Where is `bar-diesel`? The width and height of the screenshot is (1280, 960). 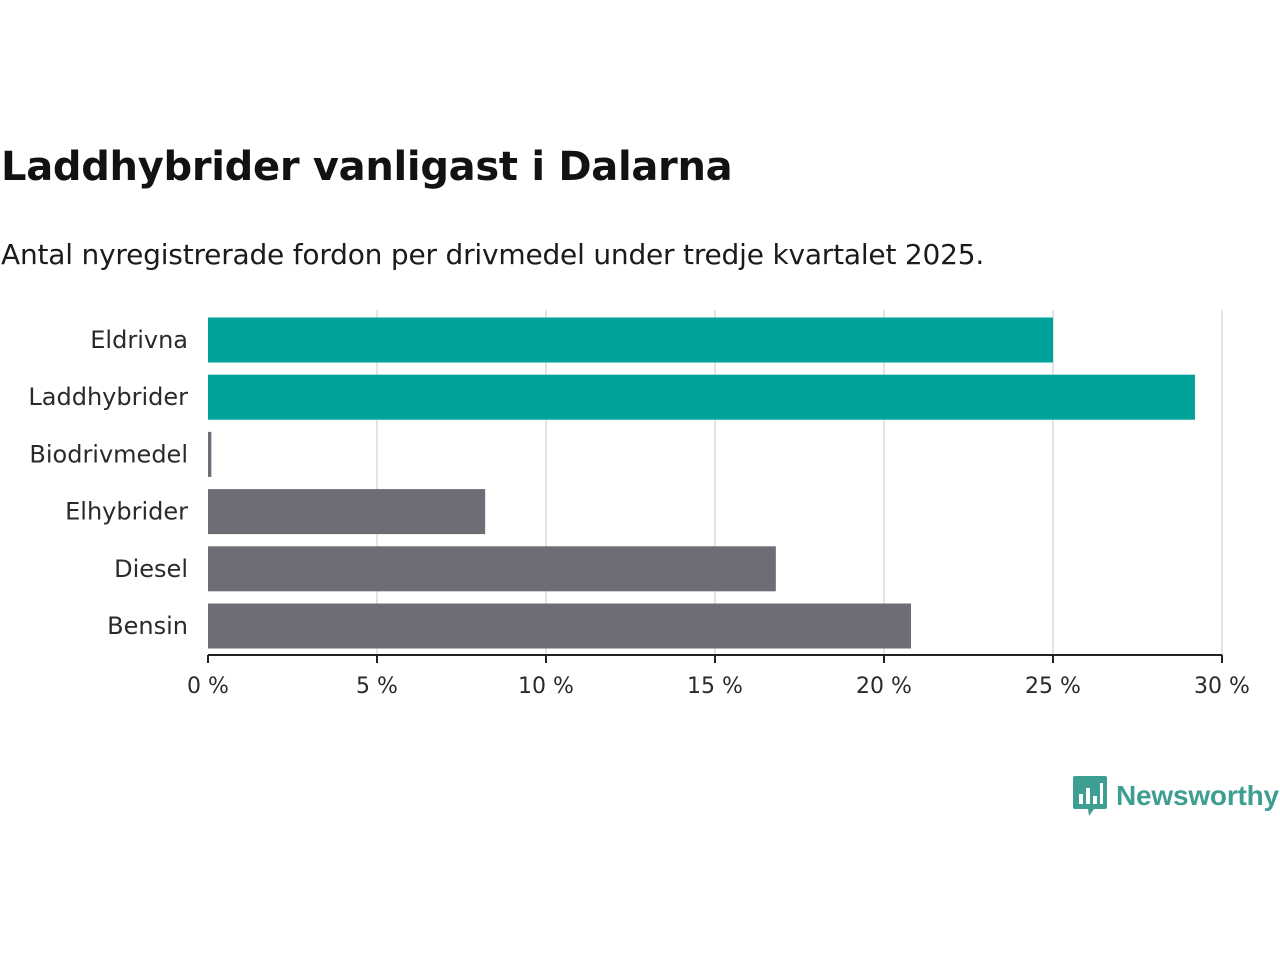 bar-diesel is located at coordinates (492, 569).